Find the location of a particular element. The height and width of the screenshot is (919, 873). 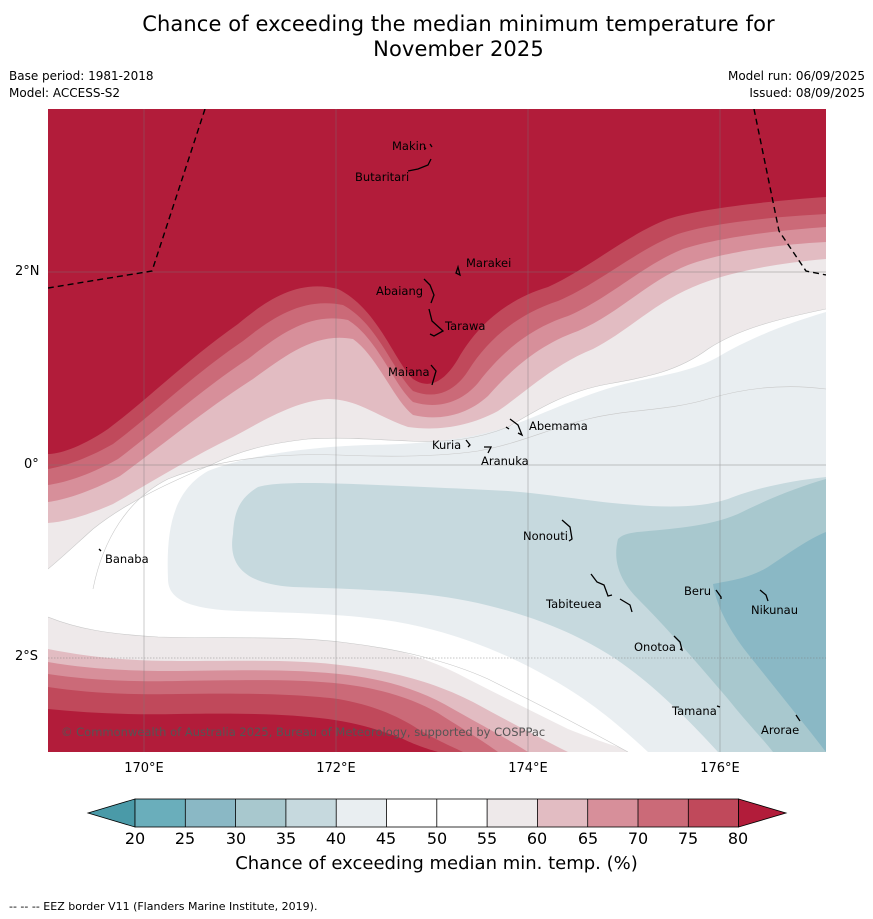

label-abaiang: Abaiang is located at coordinates (399, 291).